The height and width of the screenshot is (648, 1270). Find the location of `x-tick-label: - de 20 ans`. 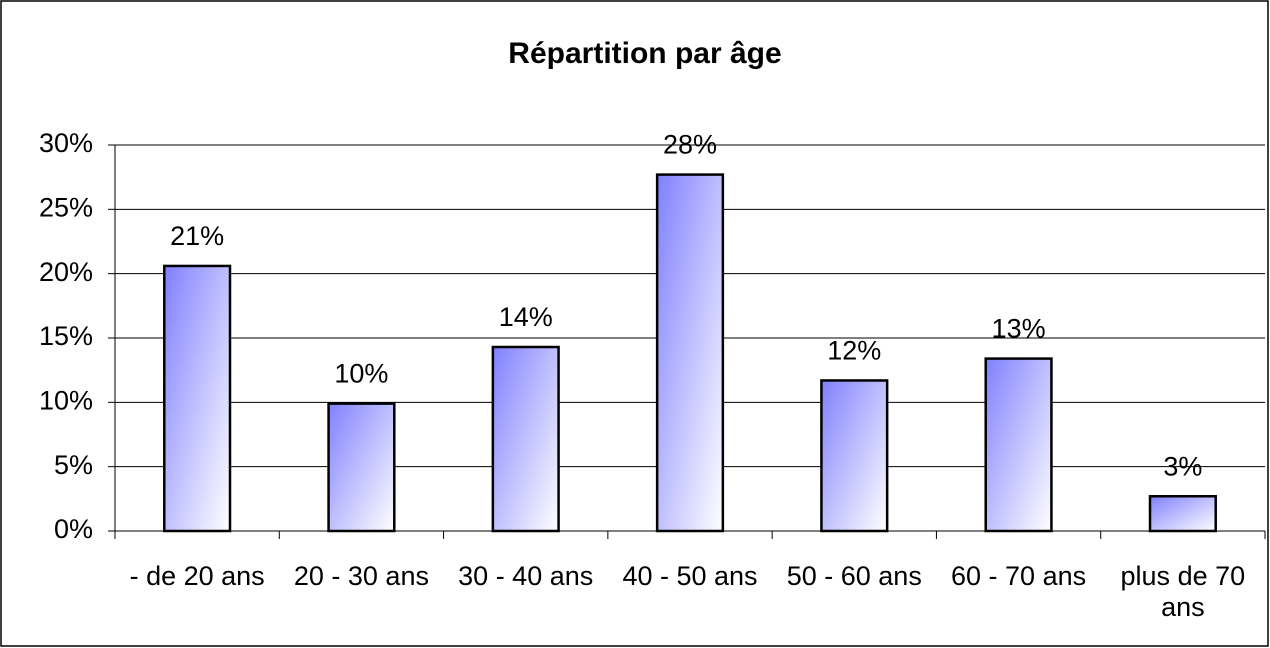

x-tick-label: - de 20 ans is located at coordinates (197, 576).